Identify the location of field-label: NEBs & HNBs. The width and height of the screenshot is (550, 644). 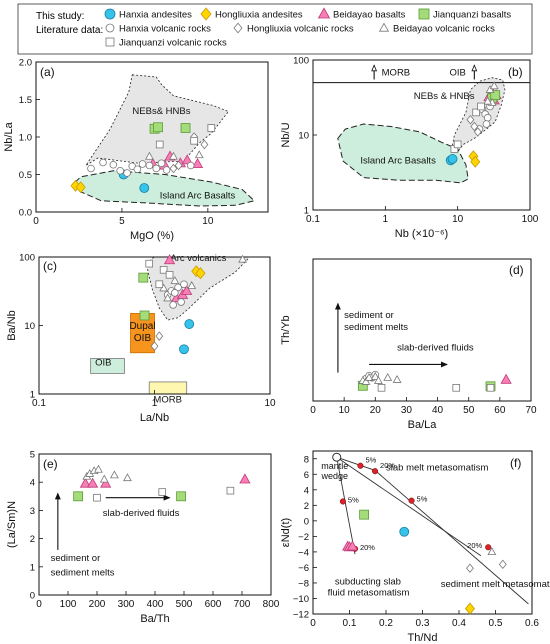
(444, 96).